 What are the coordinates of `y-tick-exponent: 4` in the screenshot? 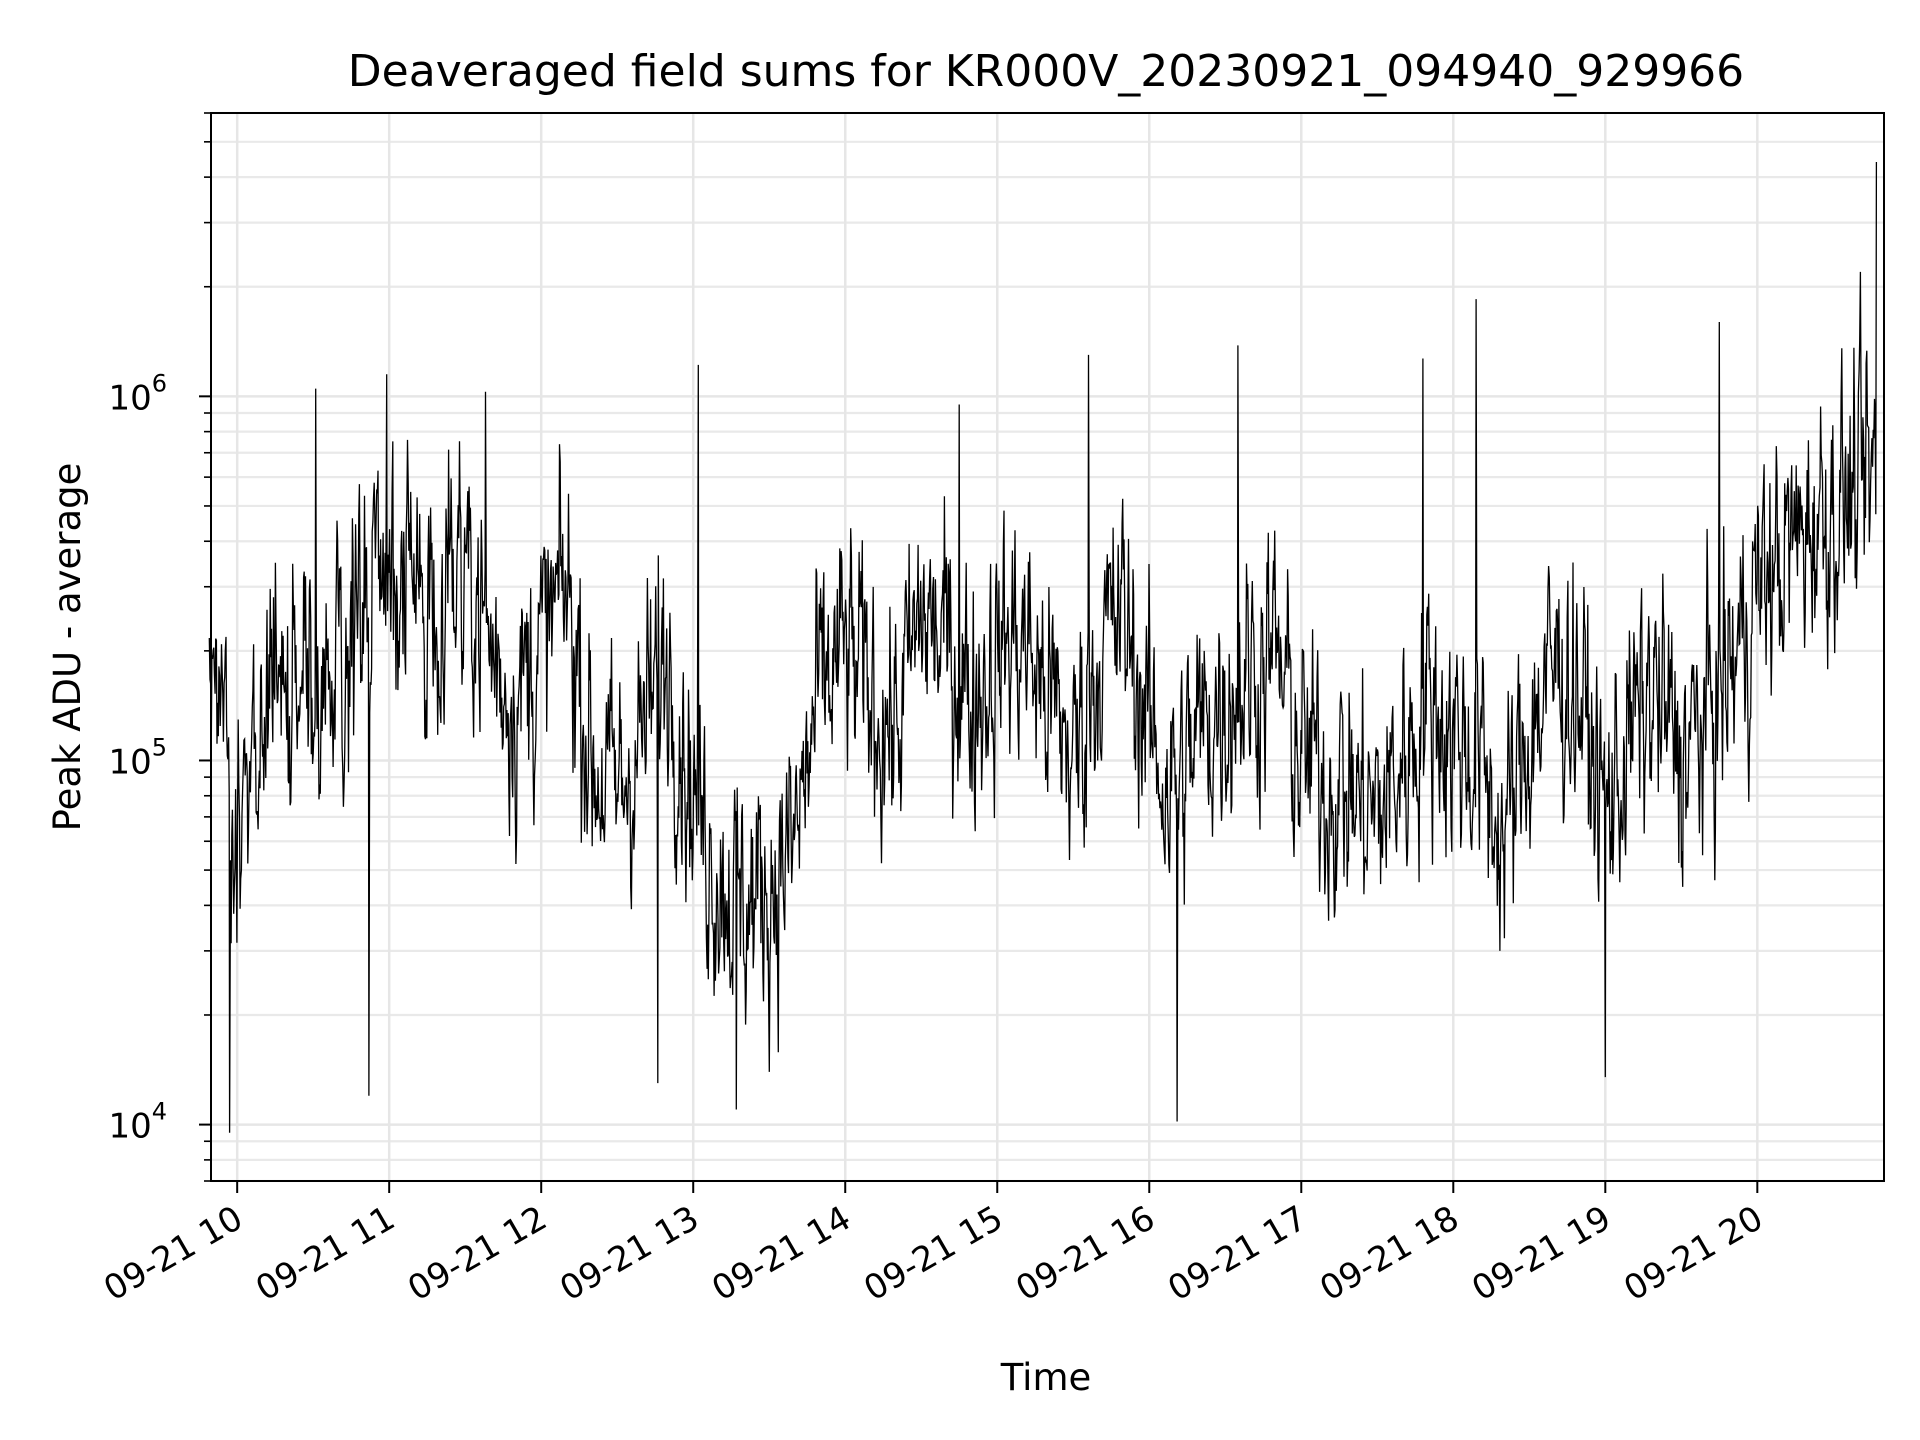 It's located at (159, 1112).